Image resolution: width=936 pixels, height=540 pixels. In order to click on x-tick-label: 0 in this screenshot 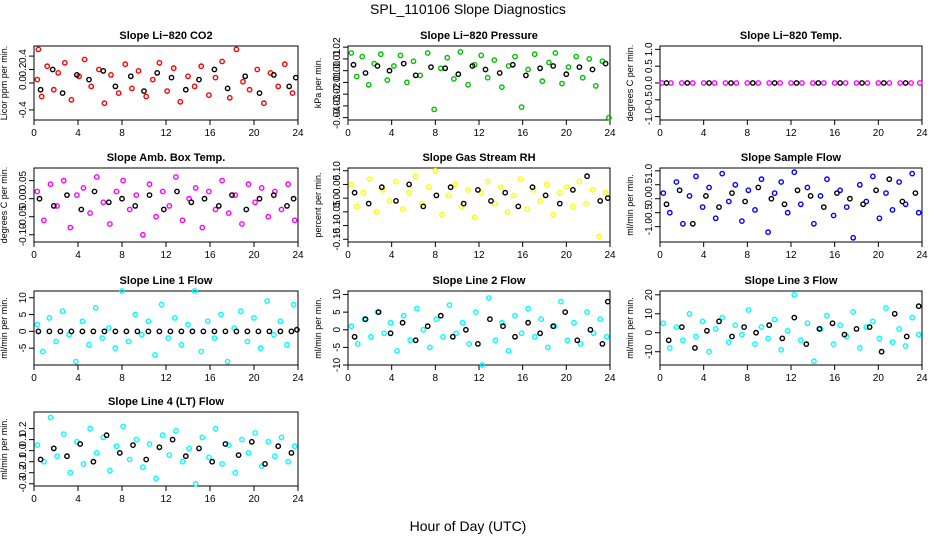, I will do `click(348, 255)`.